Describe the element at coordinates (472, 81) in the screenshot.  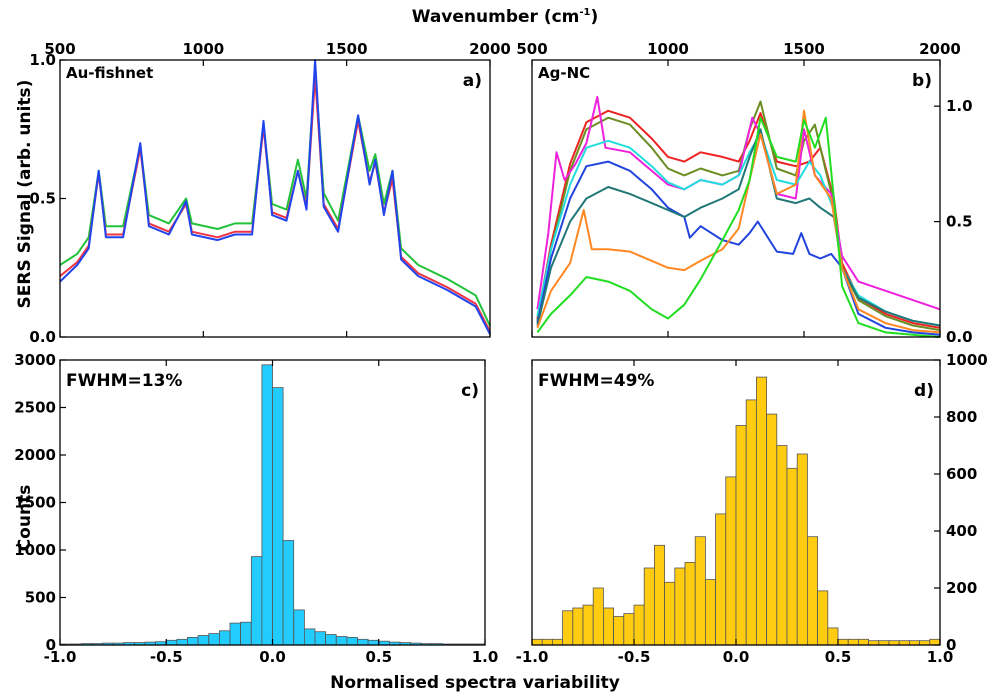
I see `panel-letter: a)` at that location.